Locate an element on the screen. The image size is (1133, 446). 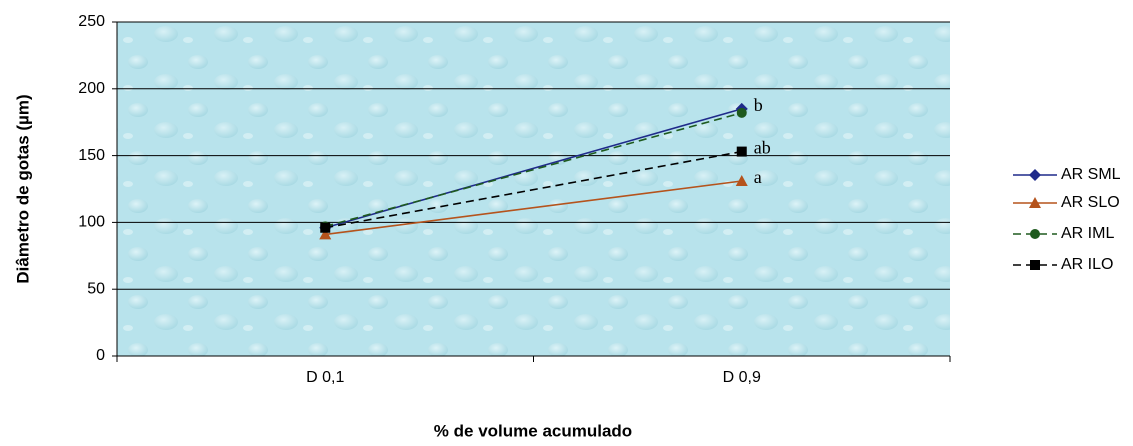
y-tick-label: 100 is located at coordinates (91, 222).